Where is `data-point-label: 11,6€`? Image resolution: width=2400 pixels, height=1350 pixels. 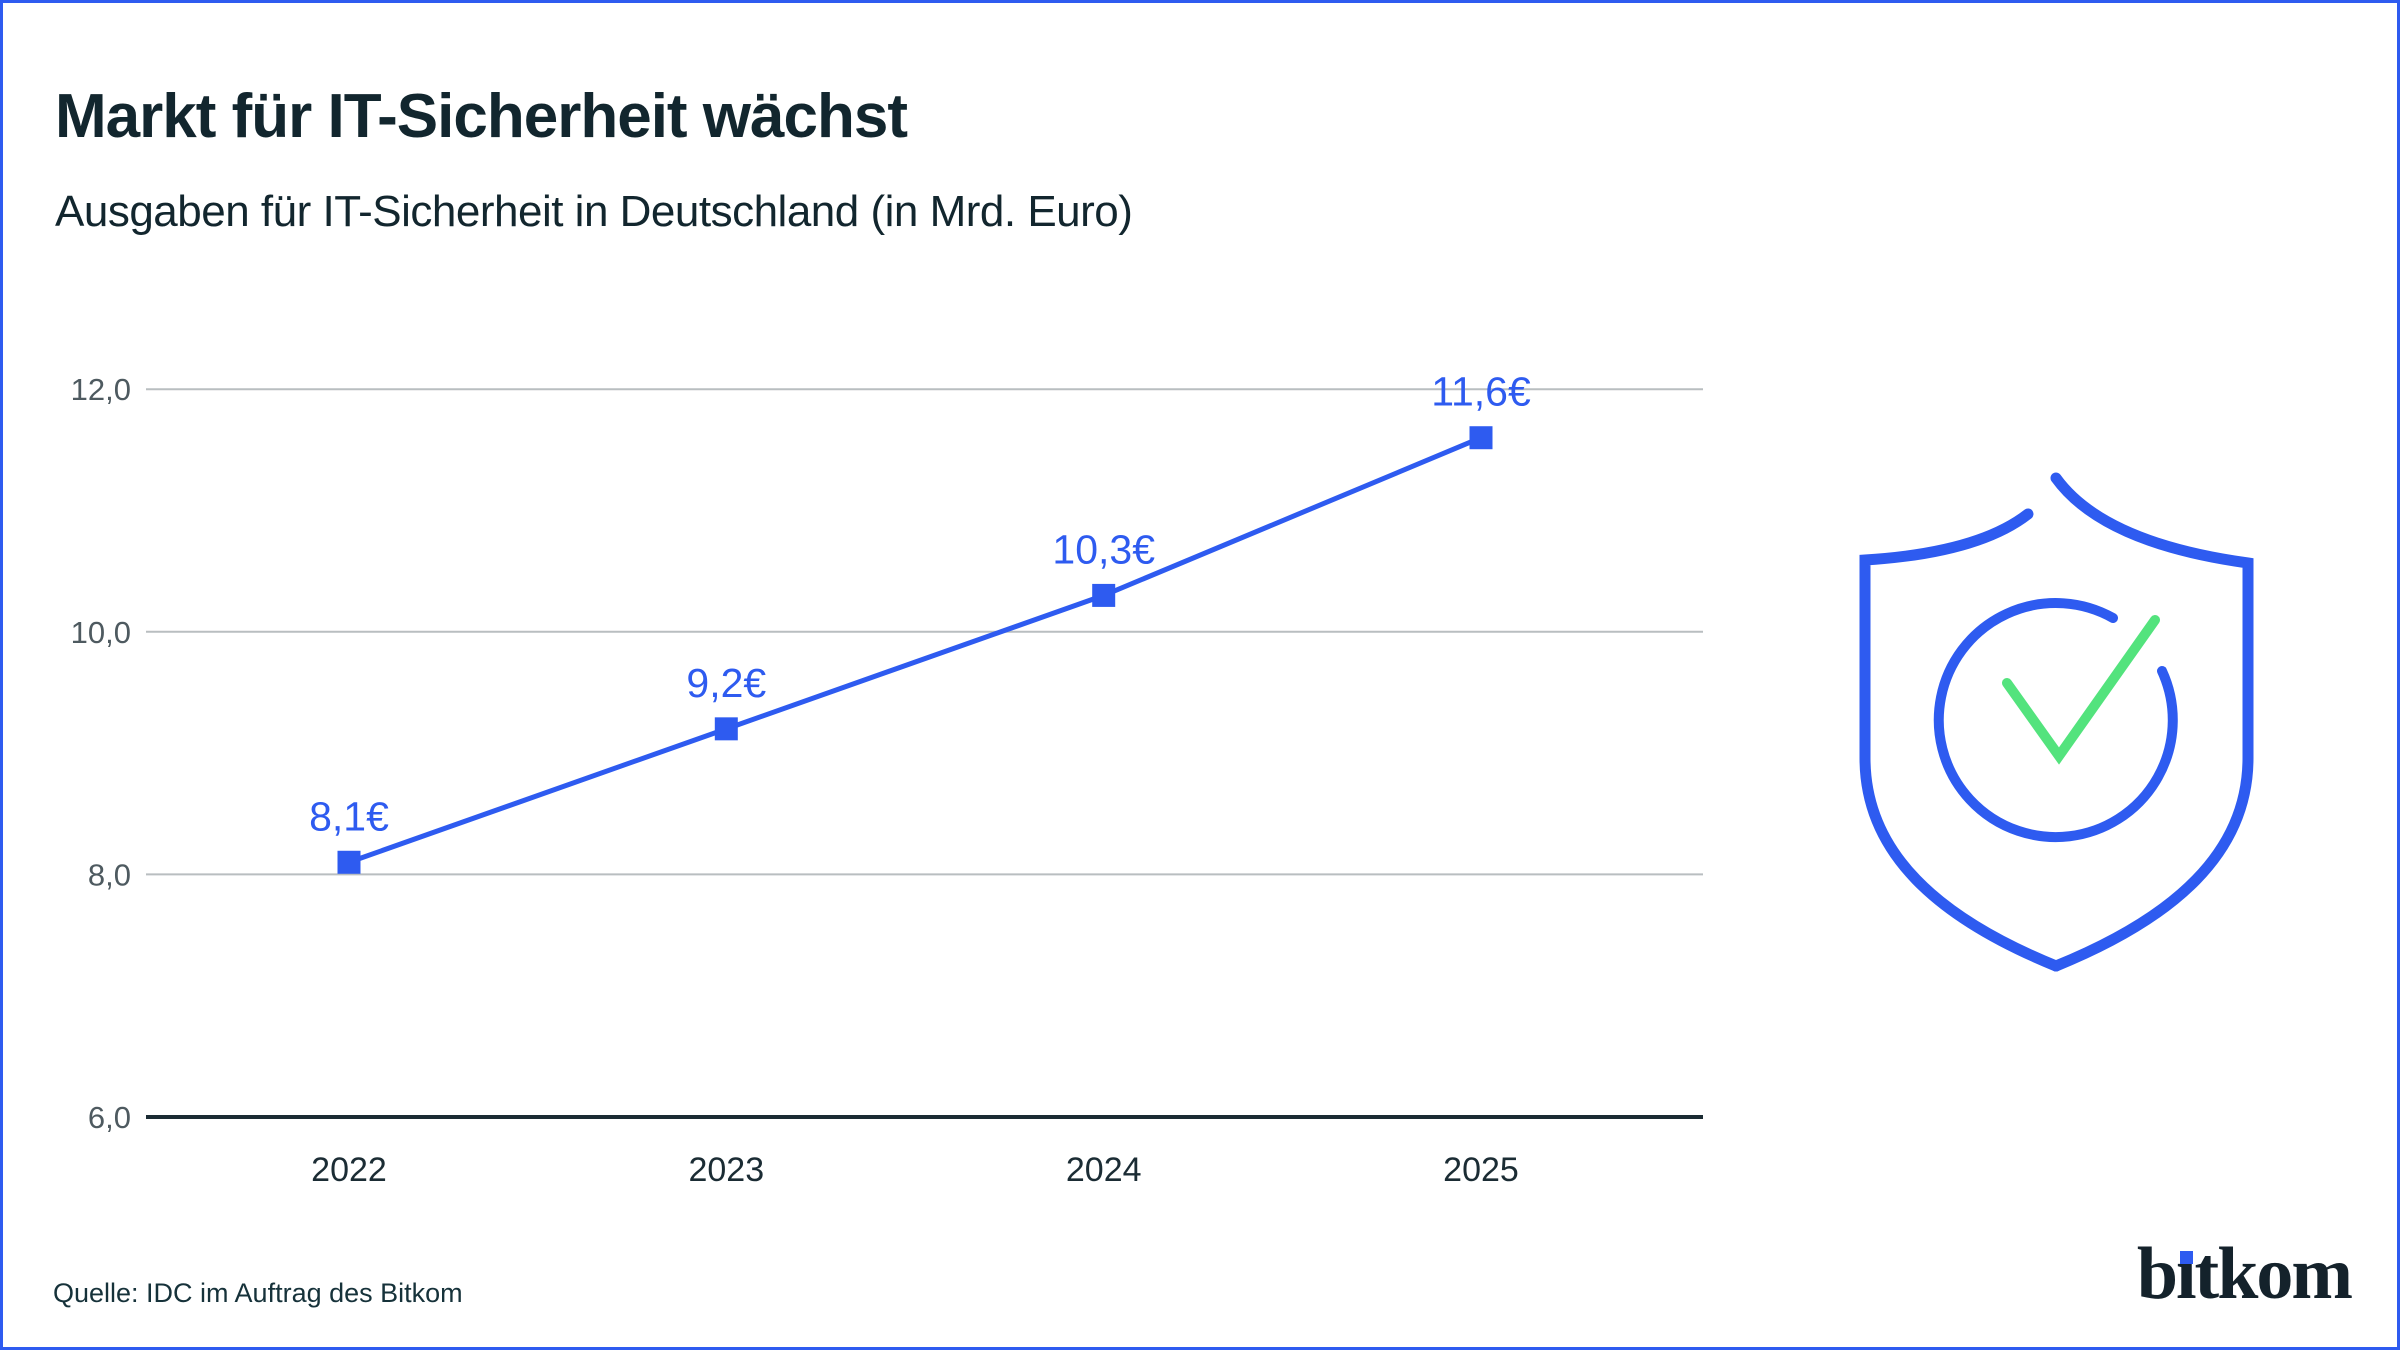 data-point-label: 11,6€ is located at coordinates (1481, 392).